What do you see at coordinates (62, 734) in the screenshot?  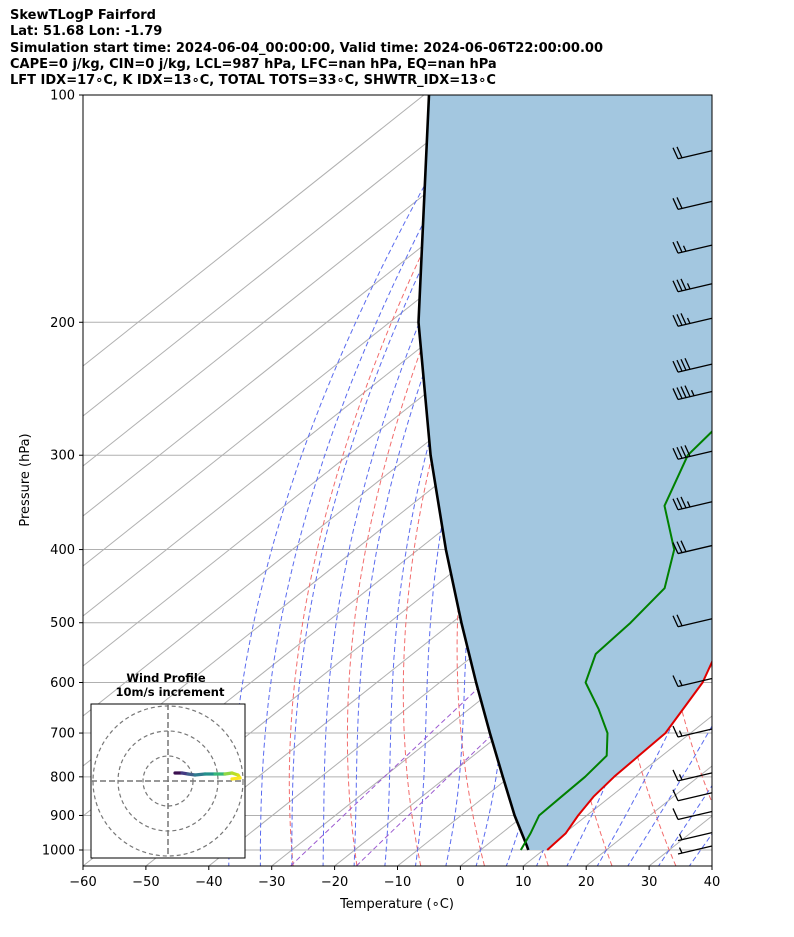 I see `y-tick-label: 700` at bounding box center [62, 734].